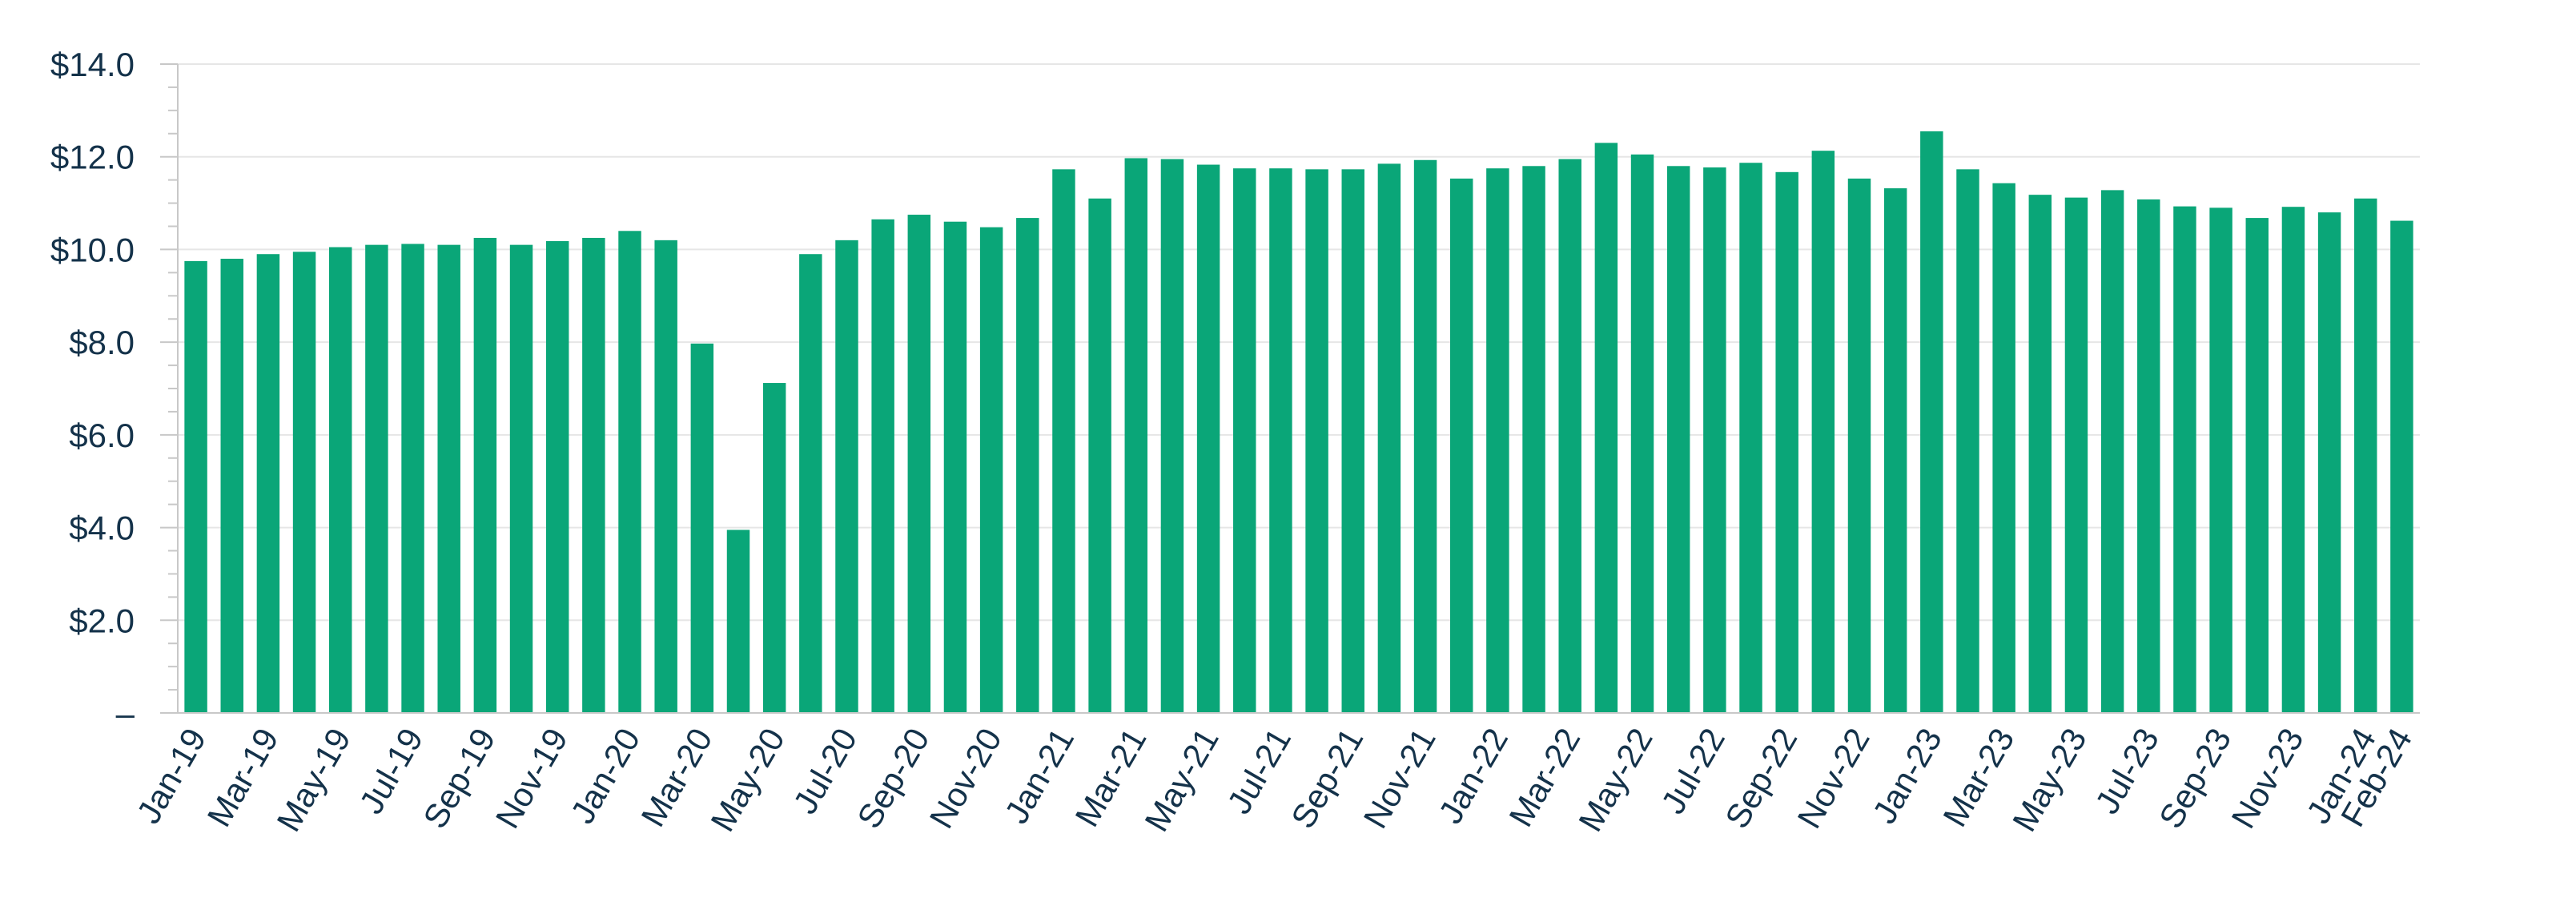 The width and height of the screenshot is (2576, 902). What do you see at coordinates (92, 249) in the screenshot?
I see `y-tick-label: $10.0` at bounding box center [92, 249].